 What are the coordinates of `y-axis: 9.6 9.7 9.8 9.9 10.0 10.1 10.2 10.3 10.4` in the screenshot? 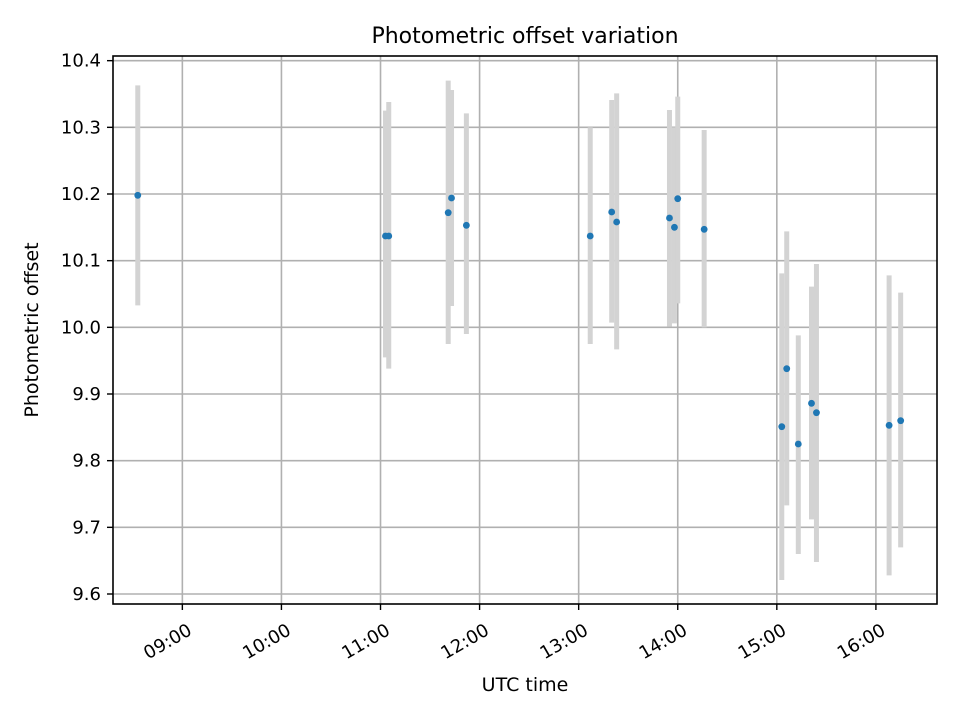 It's located at (87, 328).